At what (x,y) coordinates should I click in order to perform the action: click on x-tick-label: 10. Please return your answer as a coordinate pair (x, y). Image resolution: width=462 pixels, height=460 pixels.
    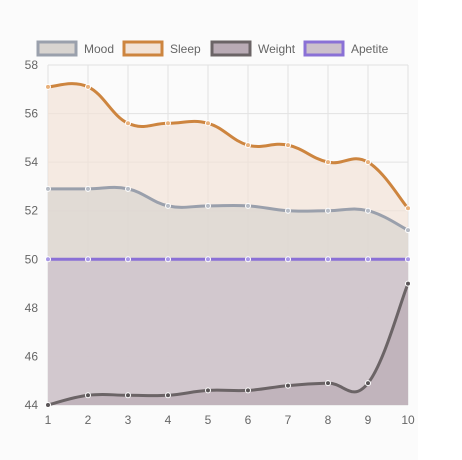
    Looking at the image, I should click on (408, 420).